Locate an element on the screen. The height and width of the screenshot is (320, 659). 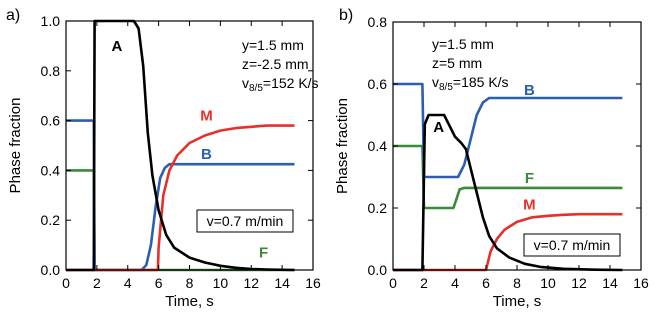
annotation-line: v8/5=185 K/s is located at coordinates (470, 83).